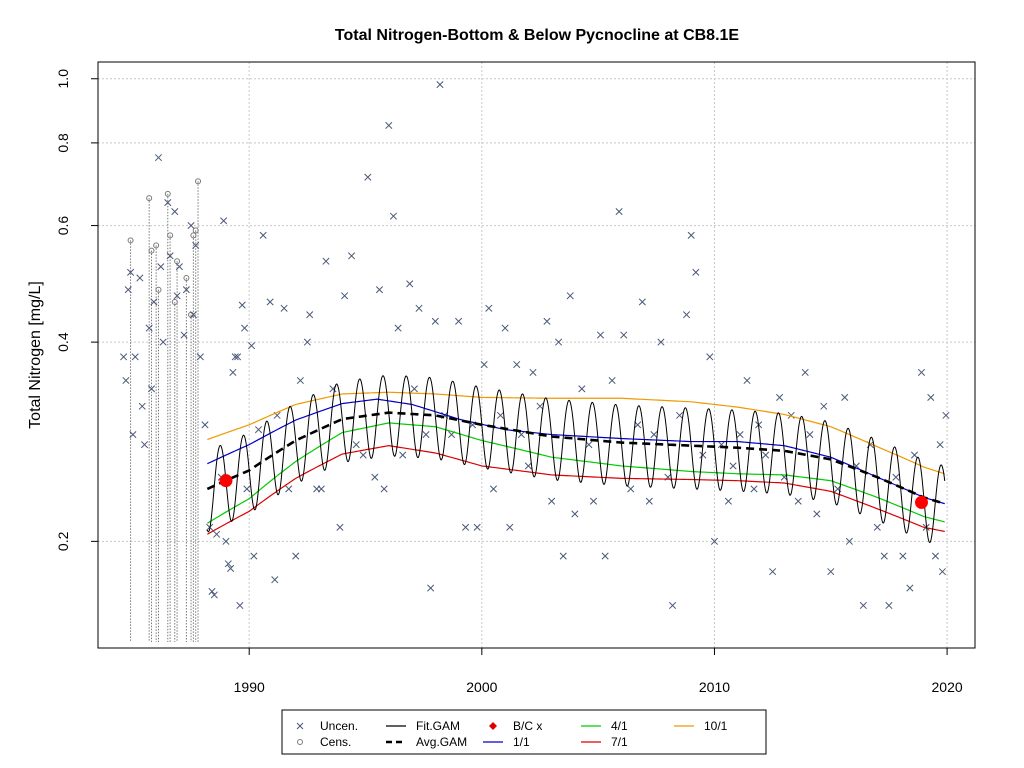  Describe the element at coordinates (35, 355) in the screenshot. I see `y-axis-label: Total Nitrogen [mg/L]` at that location.